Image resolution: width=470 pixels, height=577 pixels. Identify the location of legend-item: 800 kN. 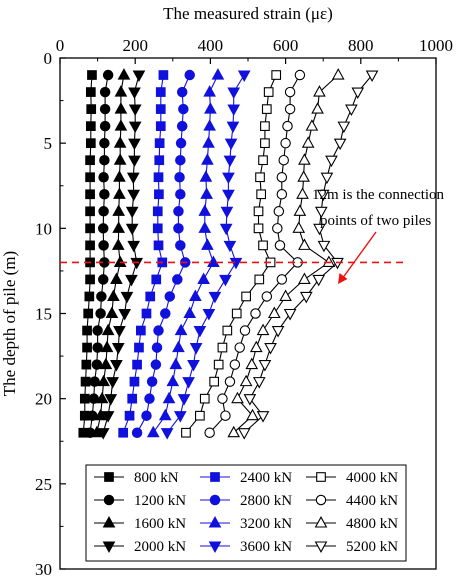
(136, 478).